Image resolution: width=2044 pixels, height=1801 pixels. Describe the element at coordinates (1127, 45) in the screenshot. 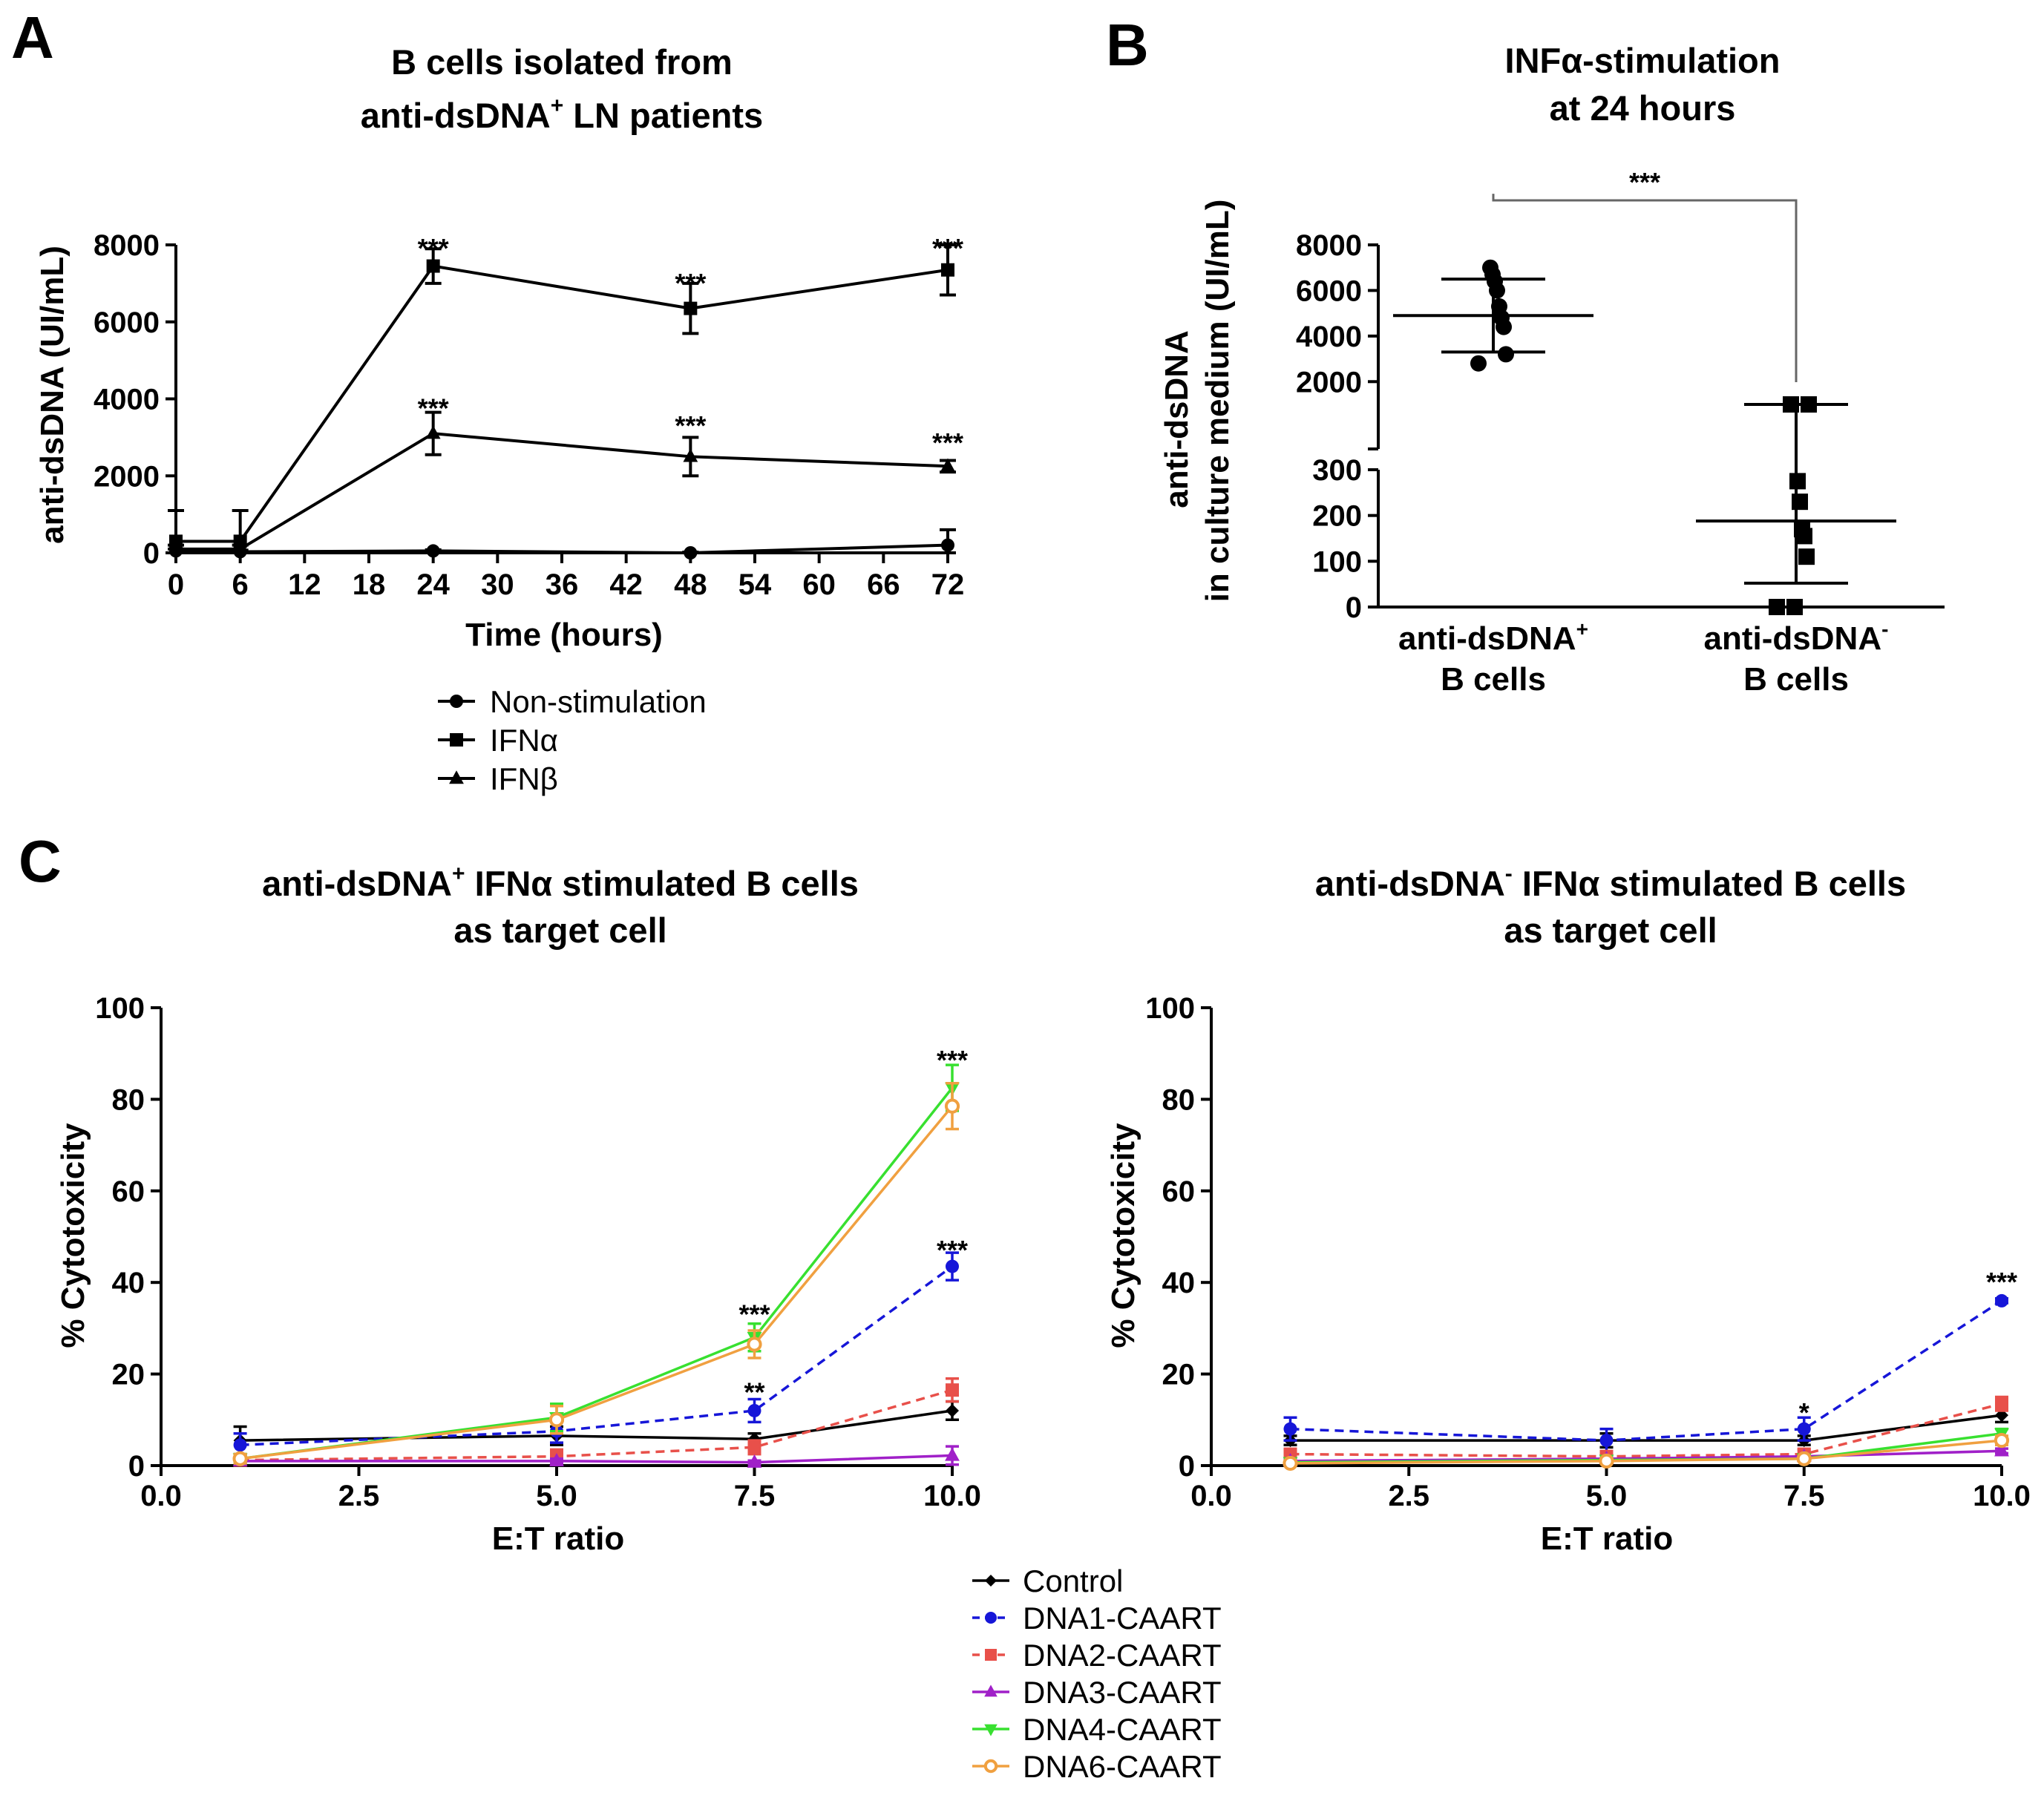

I see `panel-b-label: B` at that location.